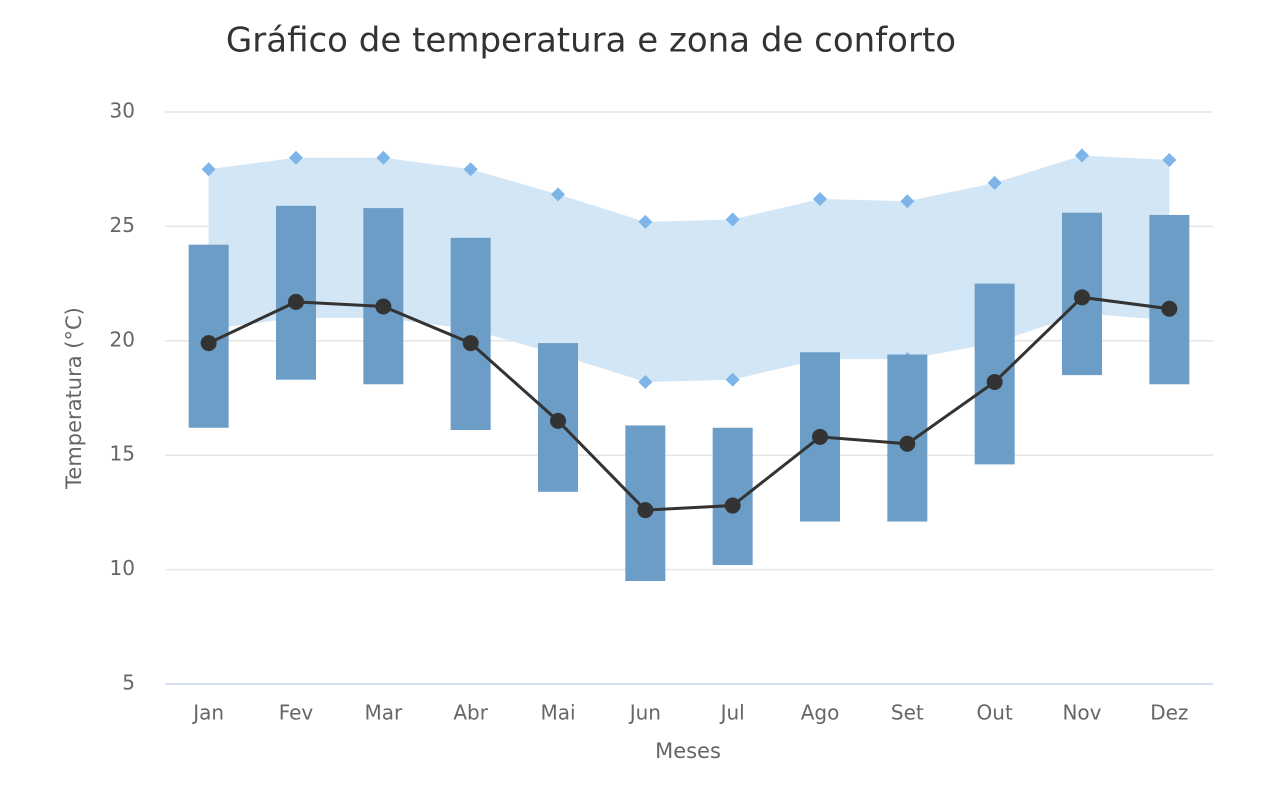  I want to click on y-tick-label: 15, so click(122, 454).